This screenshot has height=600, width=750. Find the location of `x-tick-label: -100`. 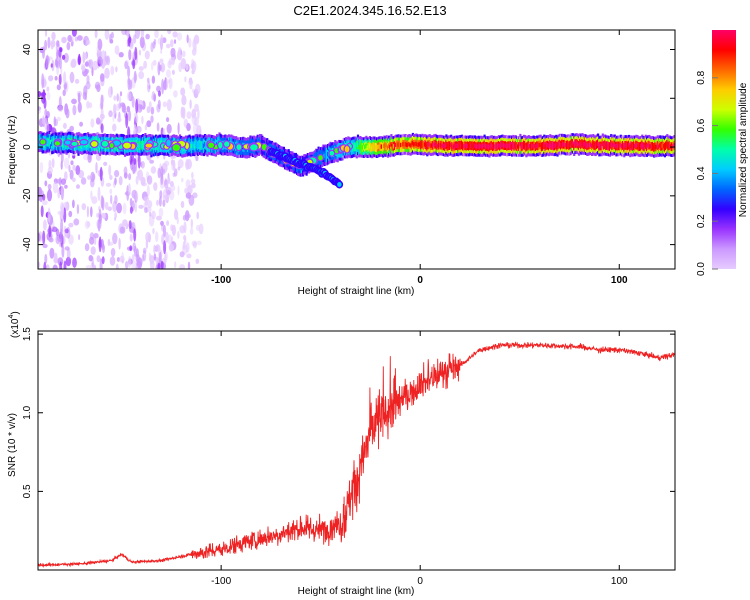

x-tick-label: -100 is located at coordinates (221, 280).